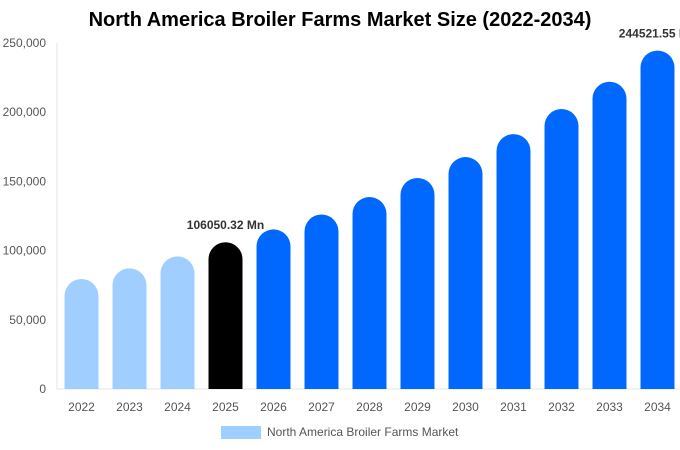 Image resolution: width=680 pixels, height=450 pixels. What do you see at coordinates (513, 261) in the screenshot?
I see `bar-2031` at bounding box center [513, 261].